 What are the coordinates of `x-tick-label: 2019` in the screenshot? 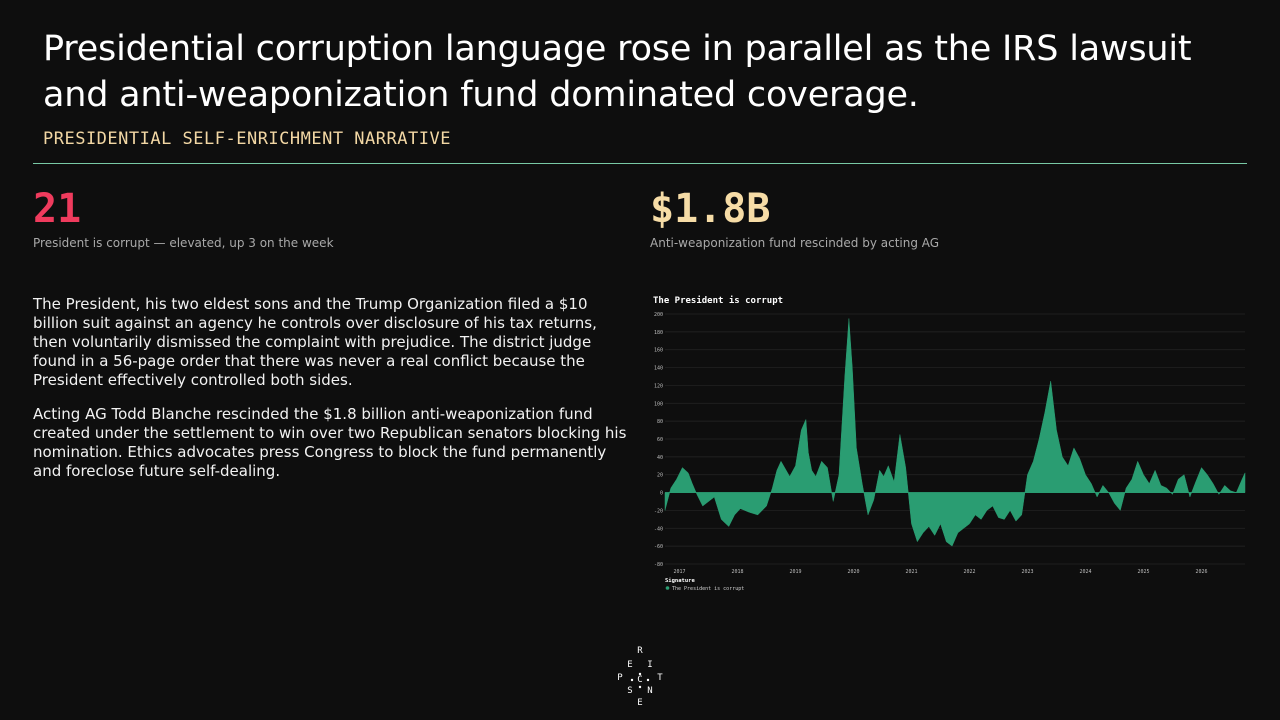 It's located at (795, 572).